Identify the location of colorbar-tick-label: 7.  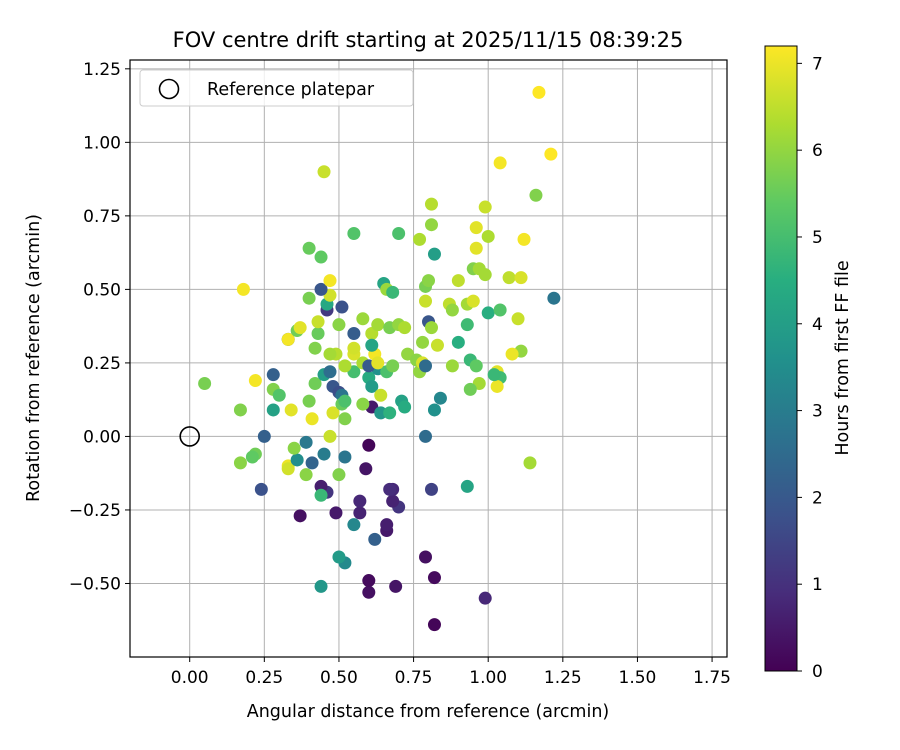
(817, 64).